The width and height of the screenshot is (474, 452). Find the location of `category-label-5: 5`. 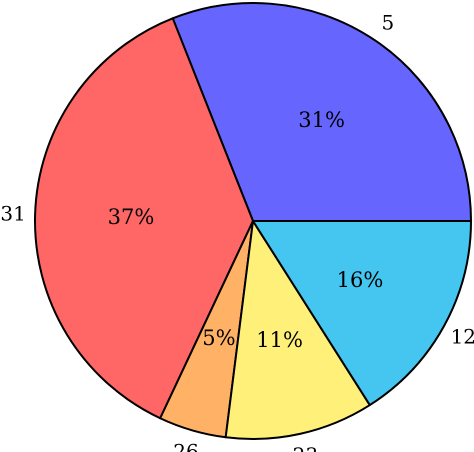

category-label-5: 5 is located at coordinates (388, 23).